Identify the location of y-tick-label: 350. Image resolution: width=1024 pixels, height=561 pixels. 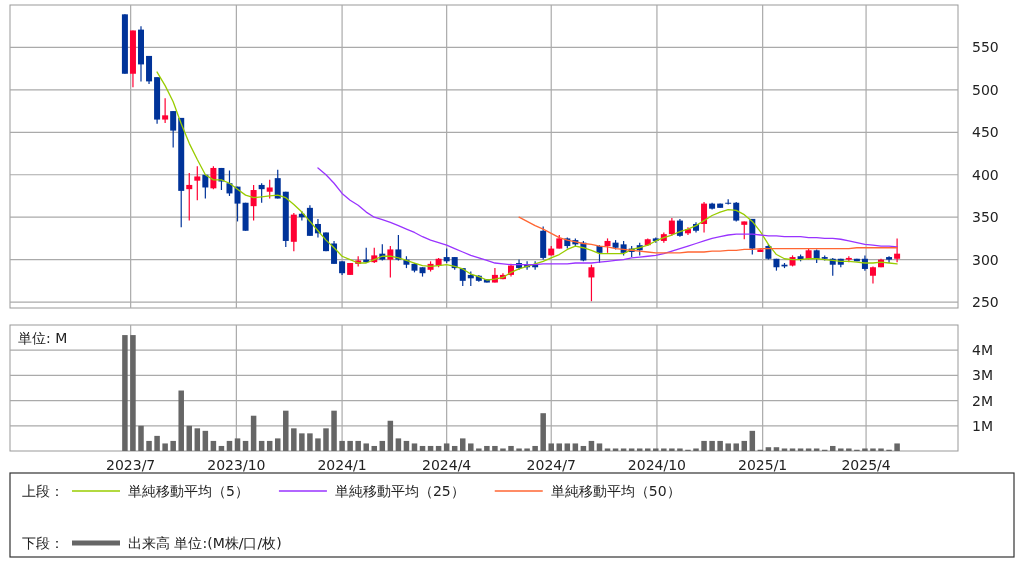
(985, 217).